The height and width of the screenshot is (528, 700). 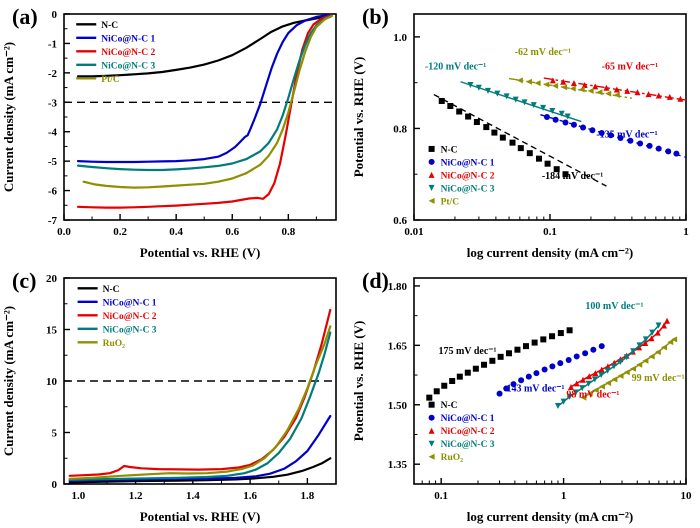 What do you see at coordinates (592, 394) in the screenshot?
I see `slope-annotation: 98 mV dec⁻¹` at bounding box center [592, 394].